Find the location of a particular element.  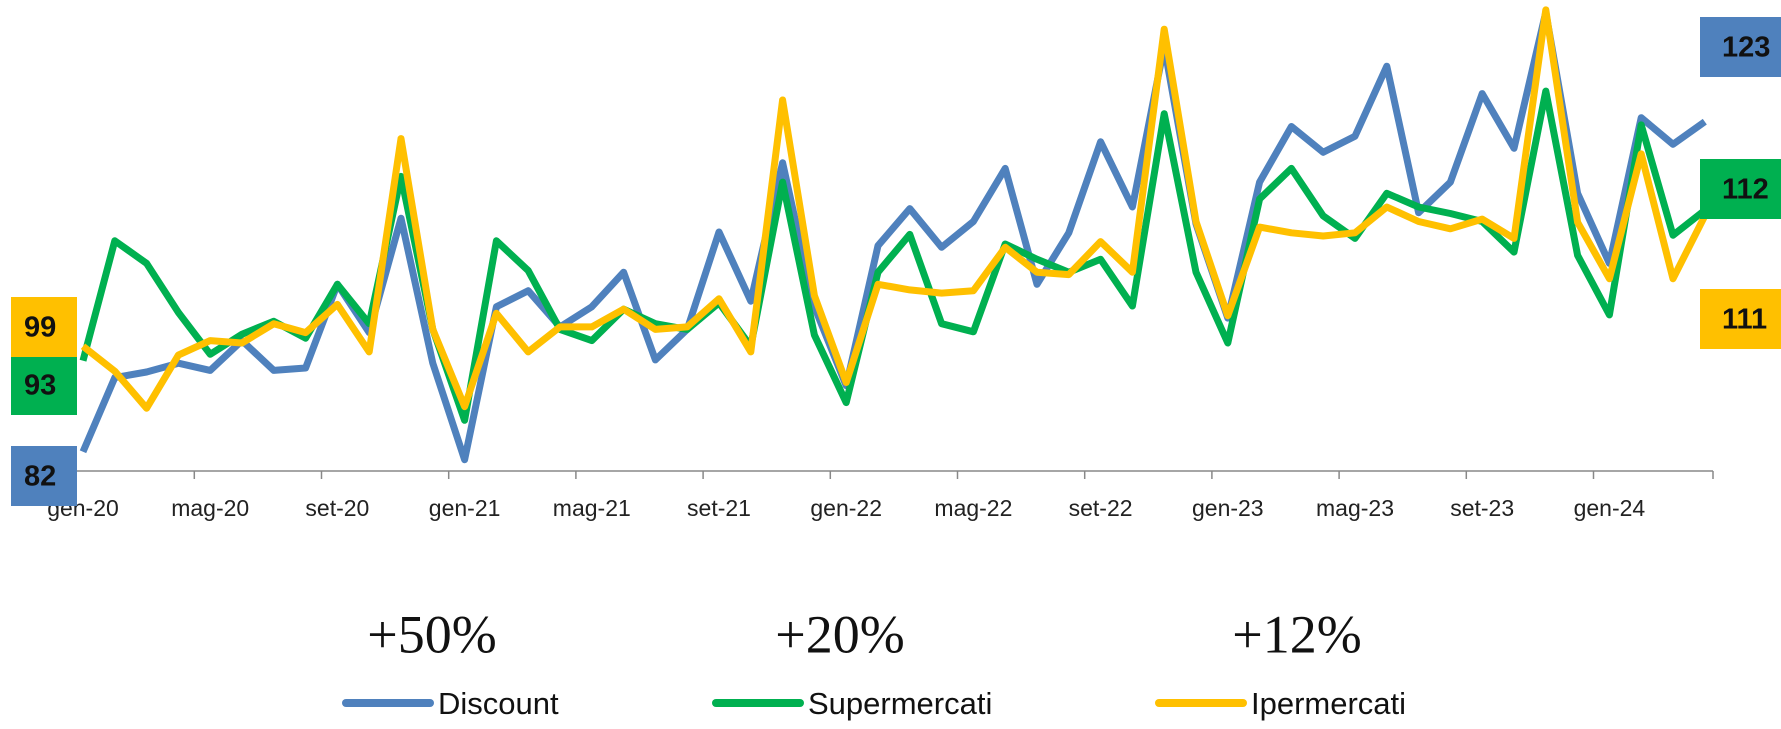

x-tick-label: mag-23 is located at coordinates (1355, 508).